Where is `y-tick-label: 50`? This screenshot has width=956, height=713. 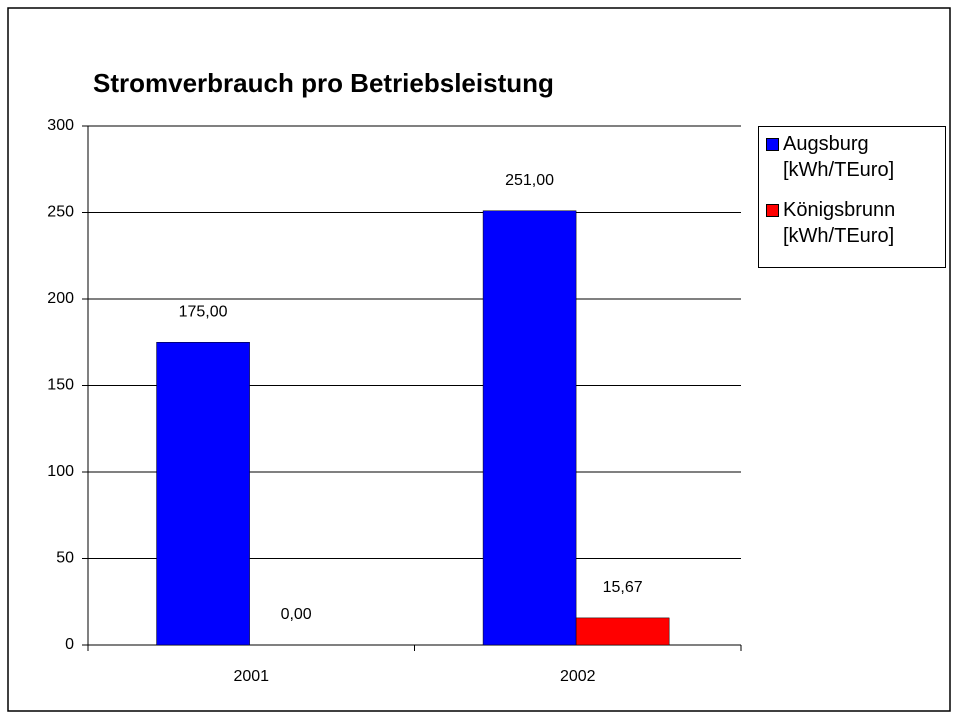 y-tick-label: 50 is located at coordinates (65, 558).